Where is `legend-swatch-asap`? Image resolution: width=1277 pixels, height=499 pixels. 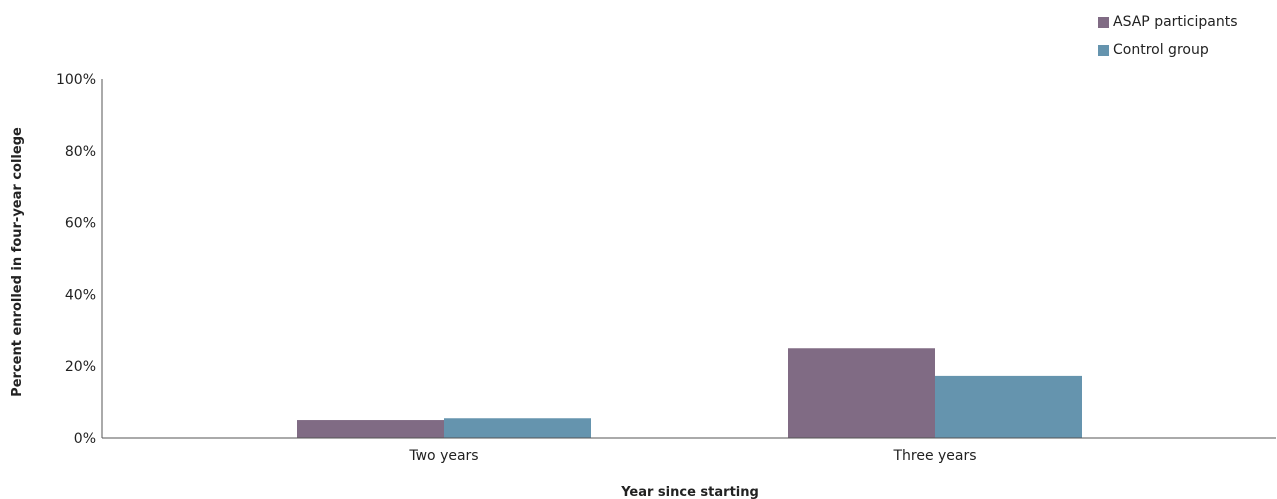
legend-swatch-asap is located at coordinates (1103, 22).